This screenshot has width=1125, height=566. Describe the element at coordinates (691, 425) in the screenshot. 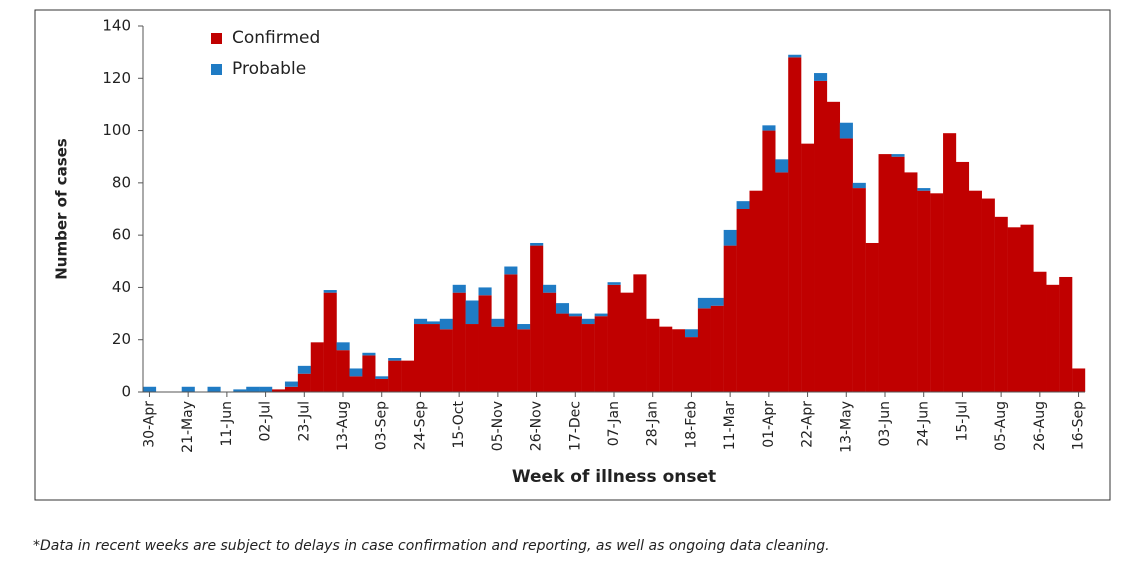

I see `x-tick-label: 18-Feb` at that location.